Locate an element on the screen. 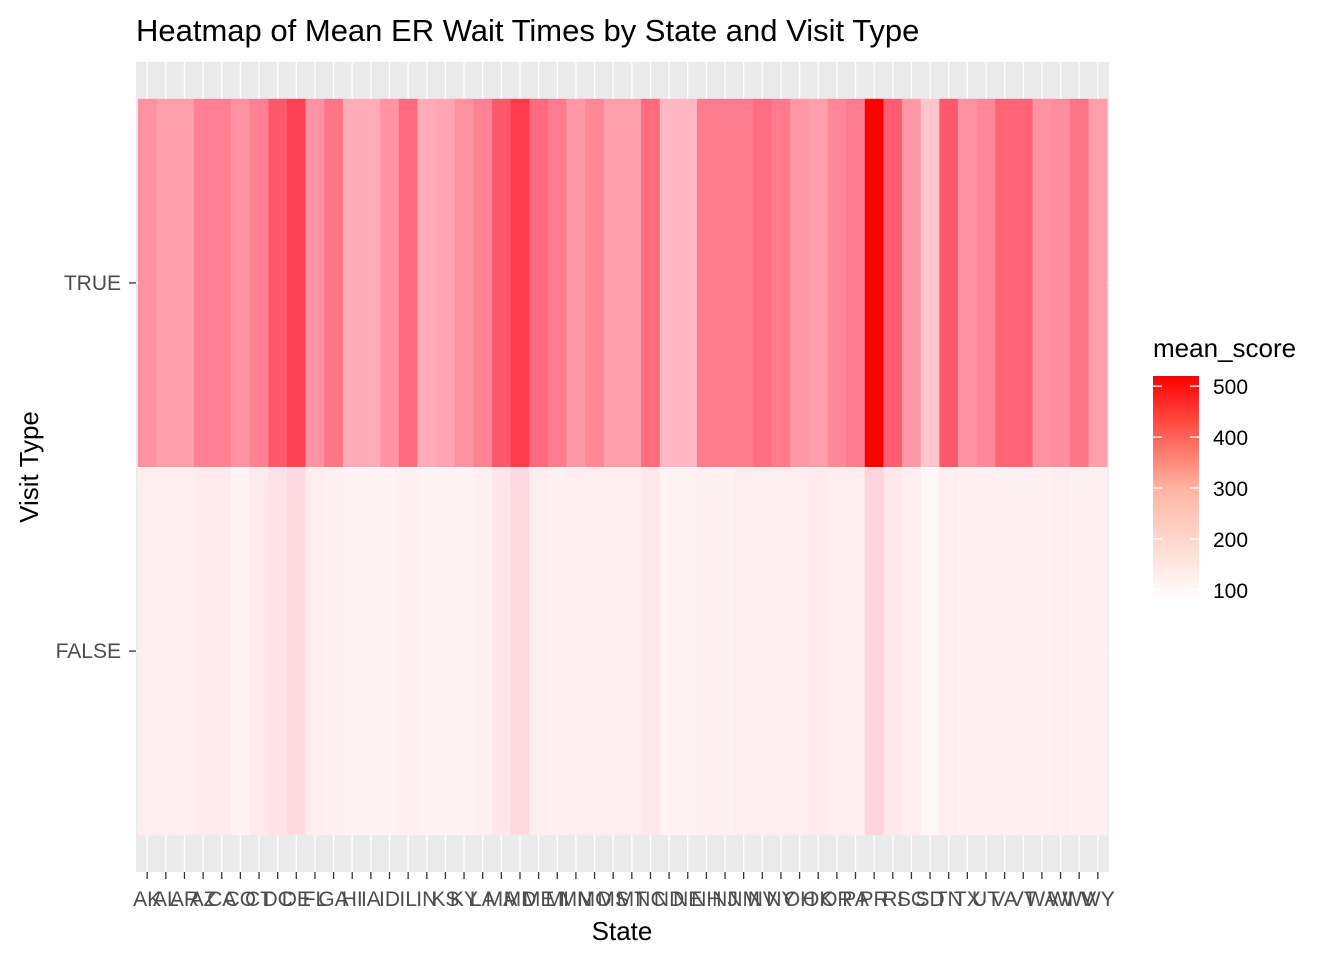 The height and width of the screenshot is (960, 1344). x-tick-label: MA is located at coordinates (502, 899).